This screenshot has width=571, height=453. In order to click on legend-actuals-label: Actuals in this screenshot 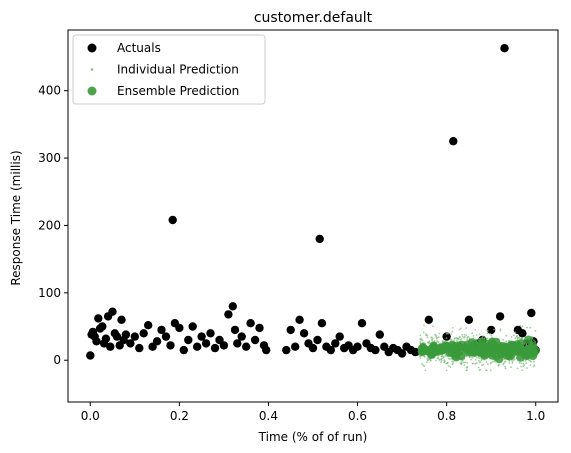, I will do `click(139, 48)`.